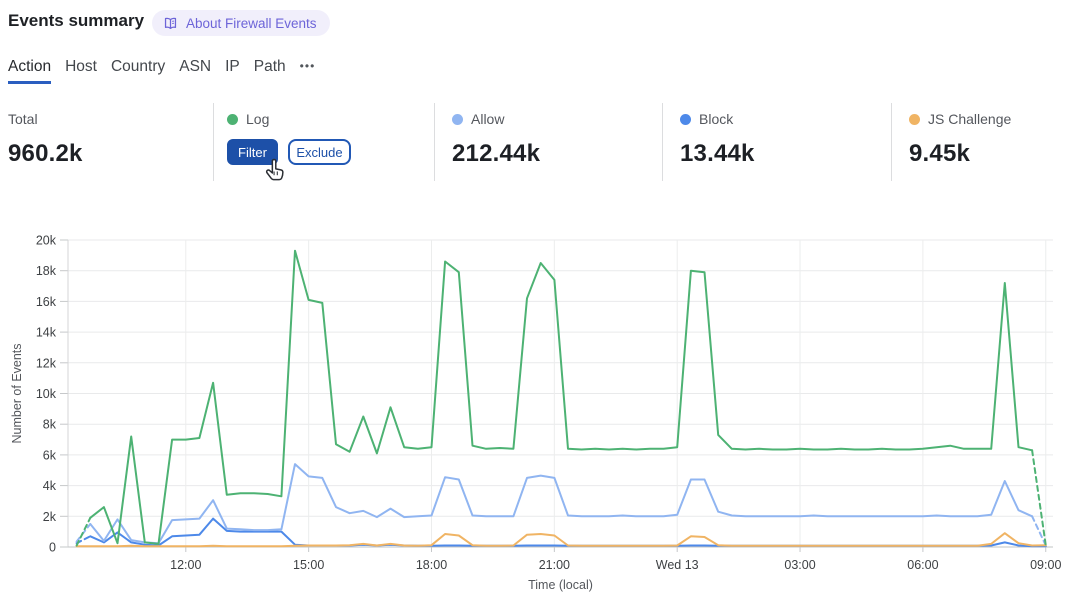  What do you see at coordinates (1039, 531) in the screenshot?
I see `allow-line-dashed-end` at bounding box center [1039, 531].